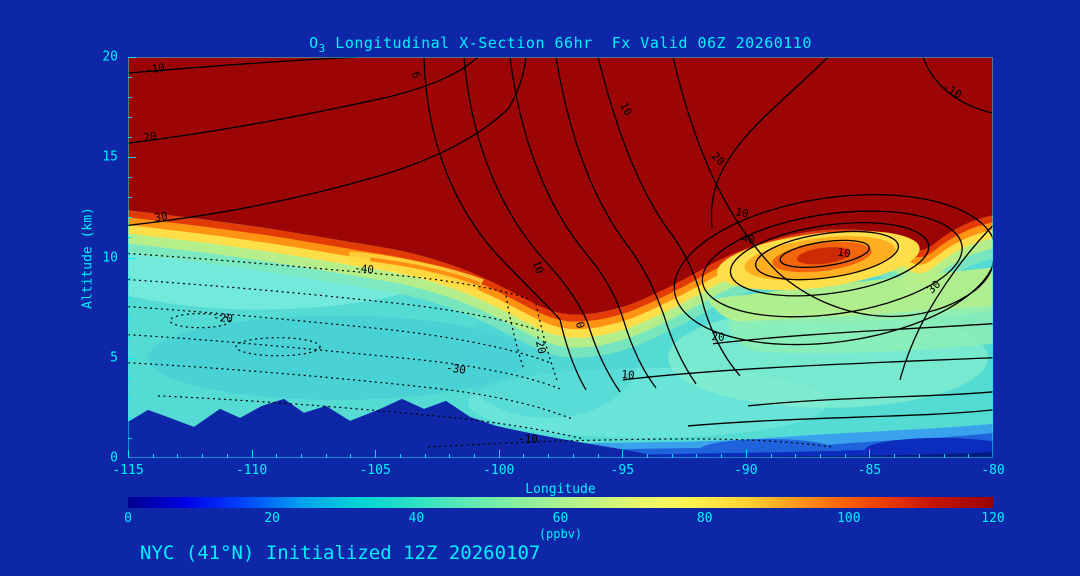 The height and width of the screenshot is (576, 1080). Describe the element at coordinates (398, 428) in the screenshot. I see `terrain-silhouette` at that location.